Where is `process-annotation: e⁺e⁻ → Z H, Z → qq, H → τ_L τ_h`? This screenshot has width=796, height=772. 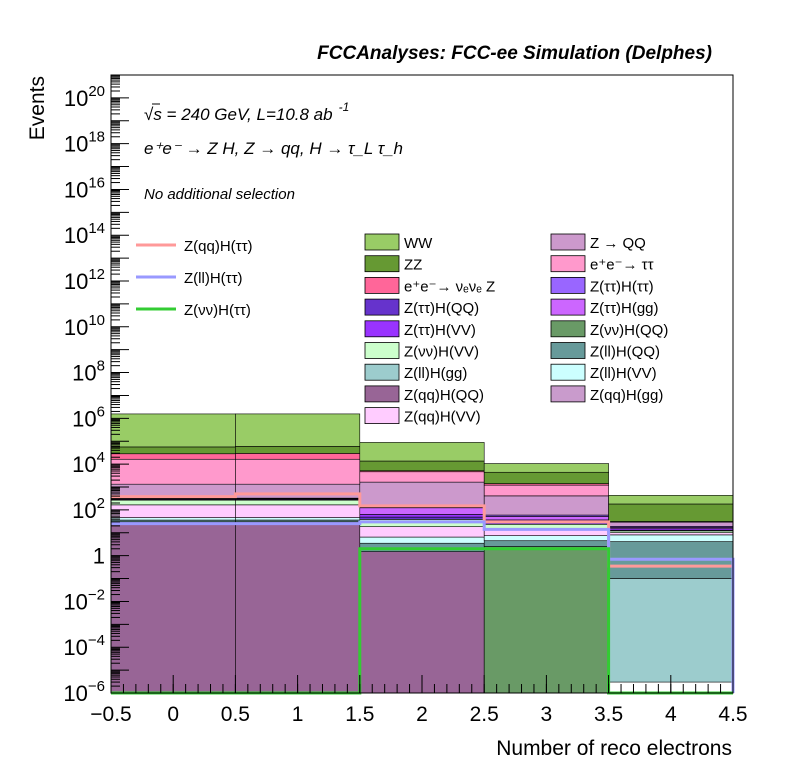
process-annotation: e⁺e⁻ → Z H, Z → qq, H → τ_L τ_h is located at coordinates (273, 148).